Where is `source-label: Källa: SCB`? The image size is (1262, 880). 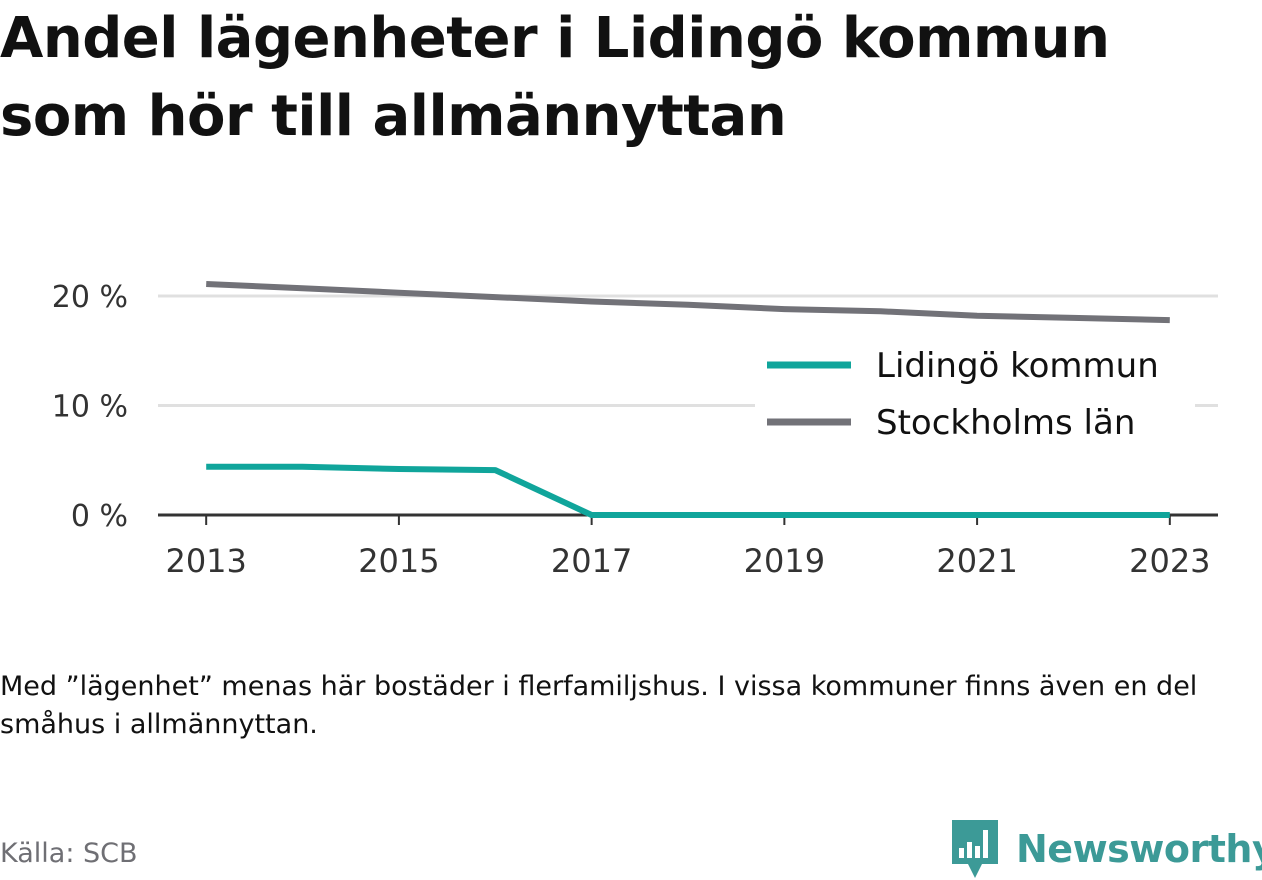 source-label: Källa: SCB is located at coordinates (69, 853).